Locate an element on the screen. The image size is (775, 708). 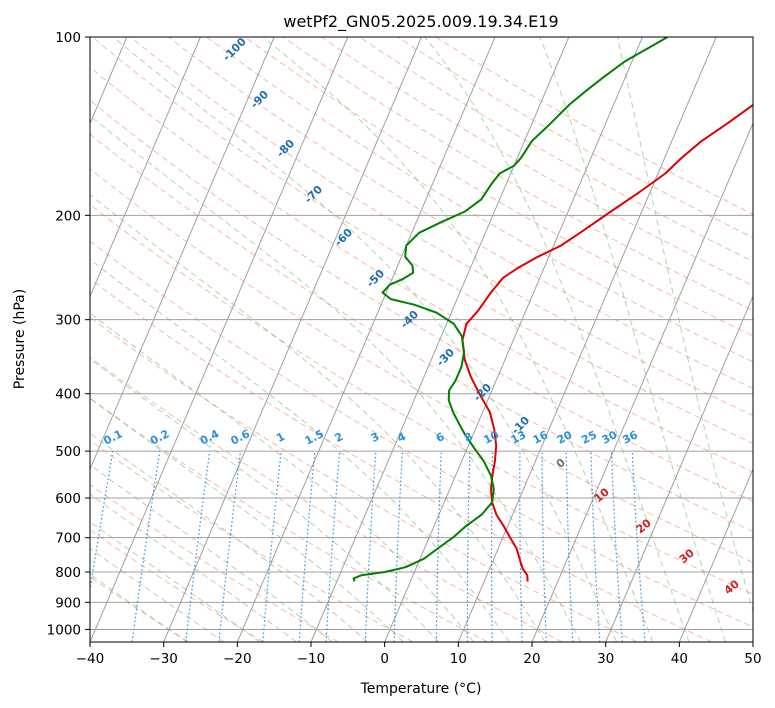
y-tick-label: 500 is located at coordinates (68, 452).